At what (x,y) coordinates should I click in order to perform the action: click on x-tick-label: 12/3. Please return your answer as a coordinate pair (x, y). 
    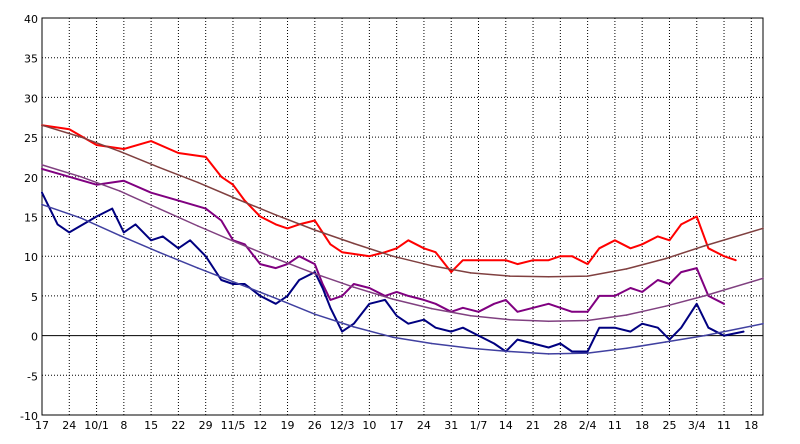
    Looking at the image, I should click on (342, 425).